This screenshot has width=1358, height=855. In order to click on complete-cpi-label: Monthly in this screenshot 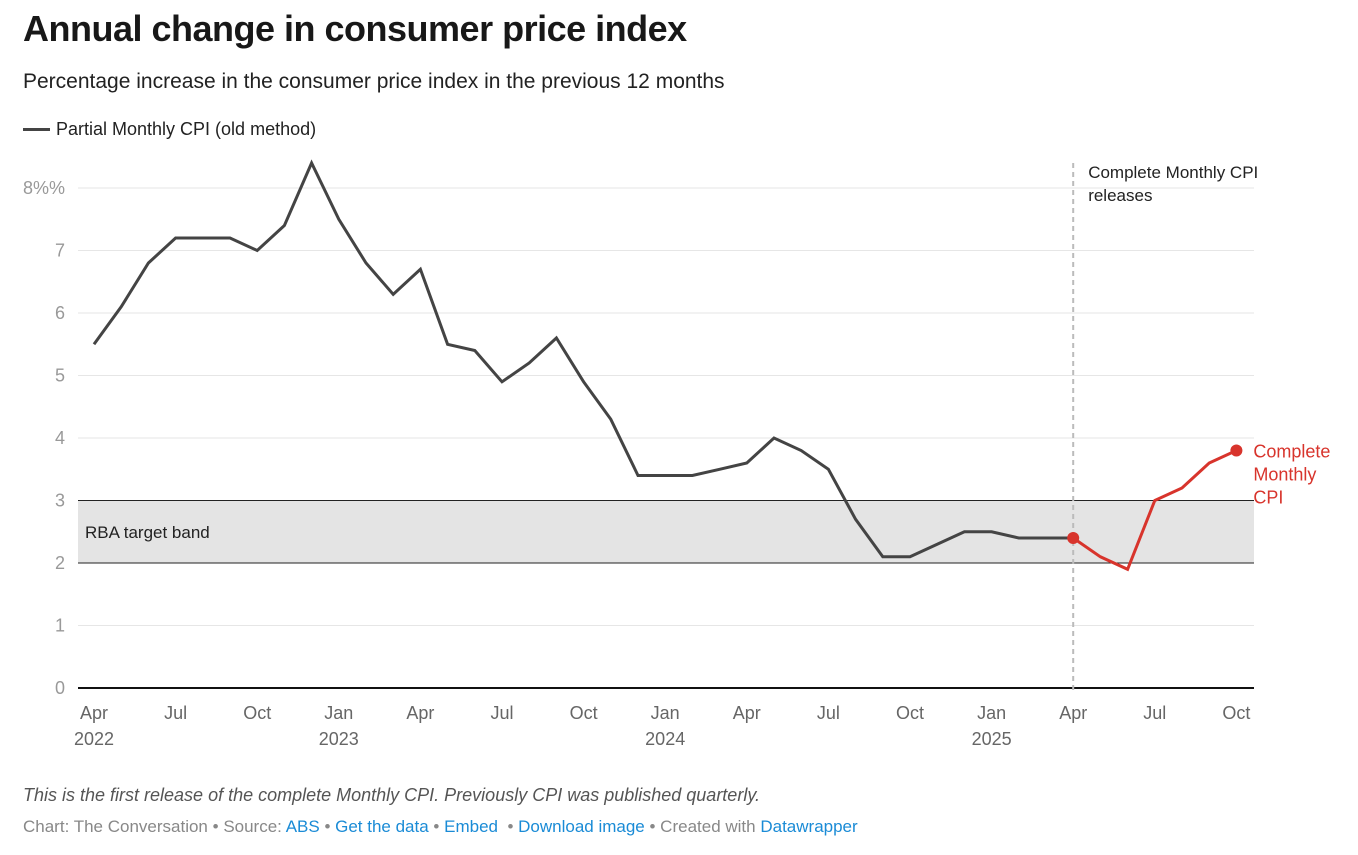, I will do `click(1284, 475)`.